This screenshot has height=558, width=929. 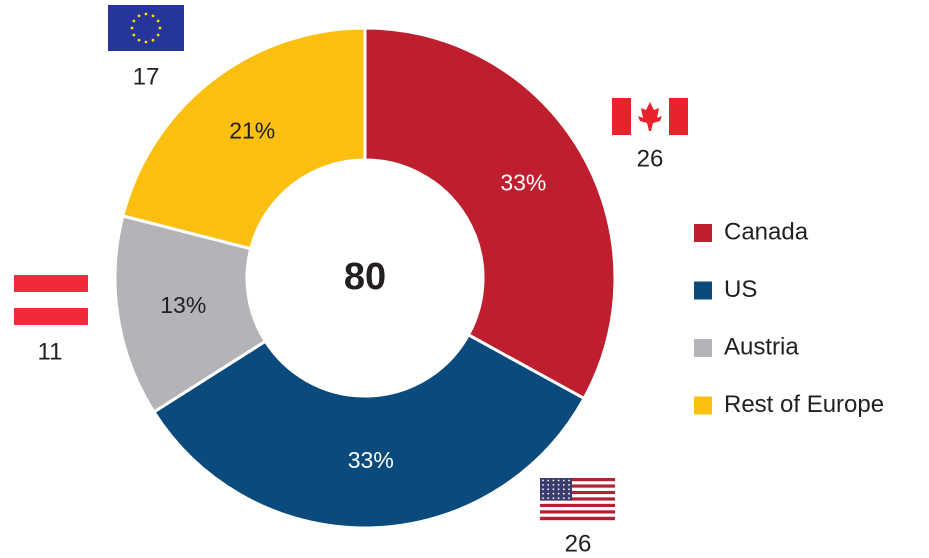 What do you see at coordinates (146, 28) in the screenshot?
I see `flag-eu` at bounding box center [146, 28].